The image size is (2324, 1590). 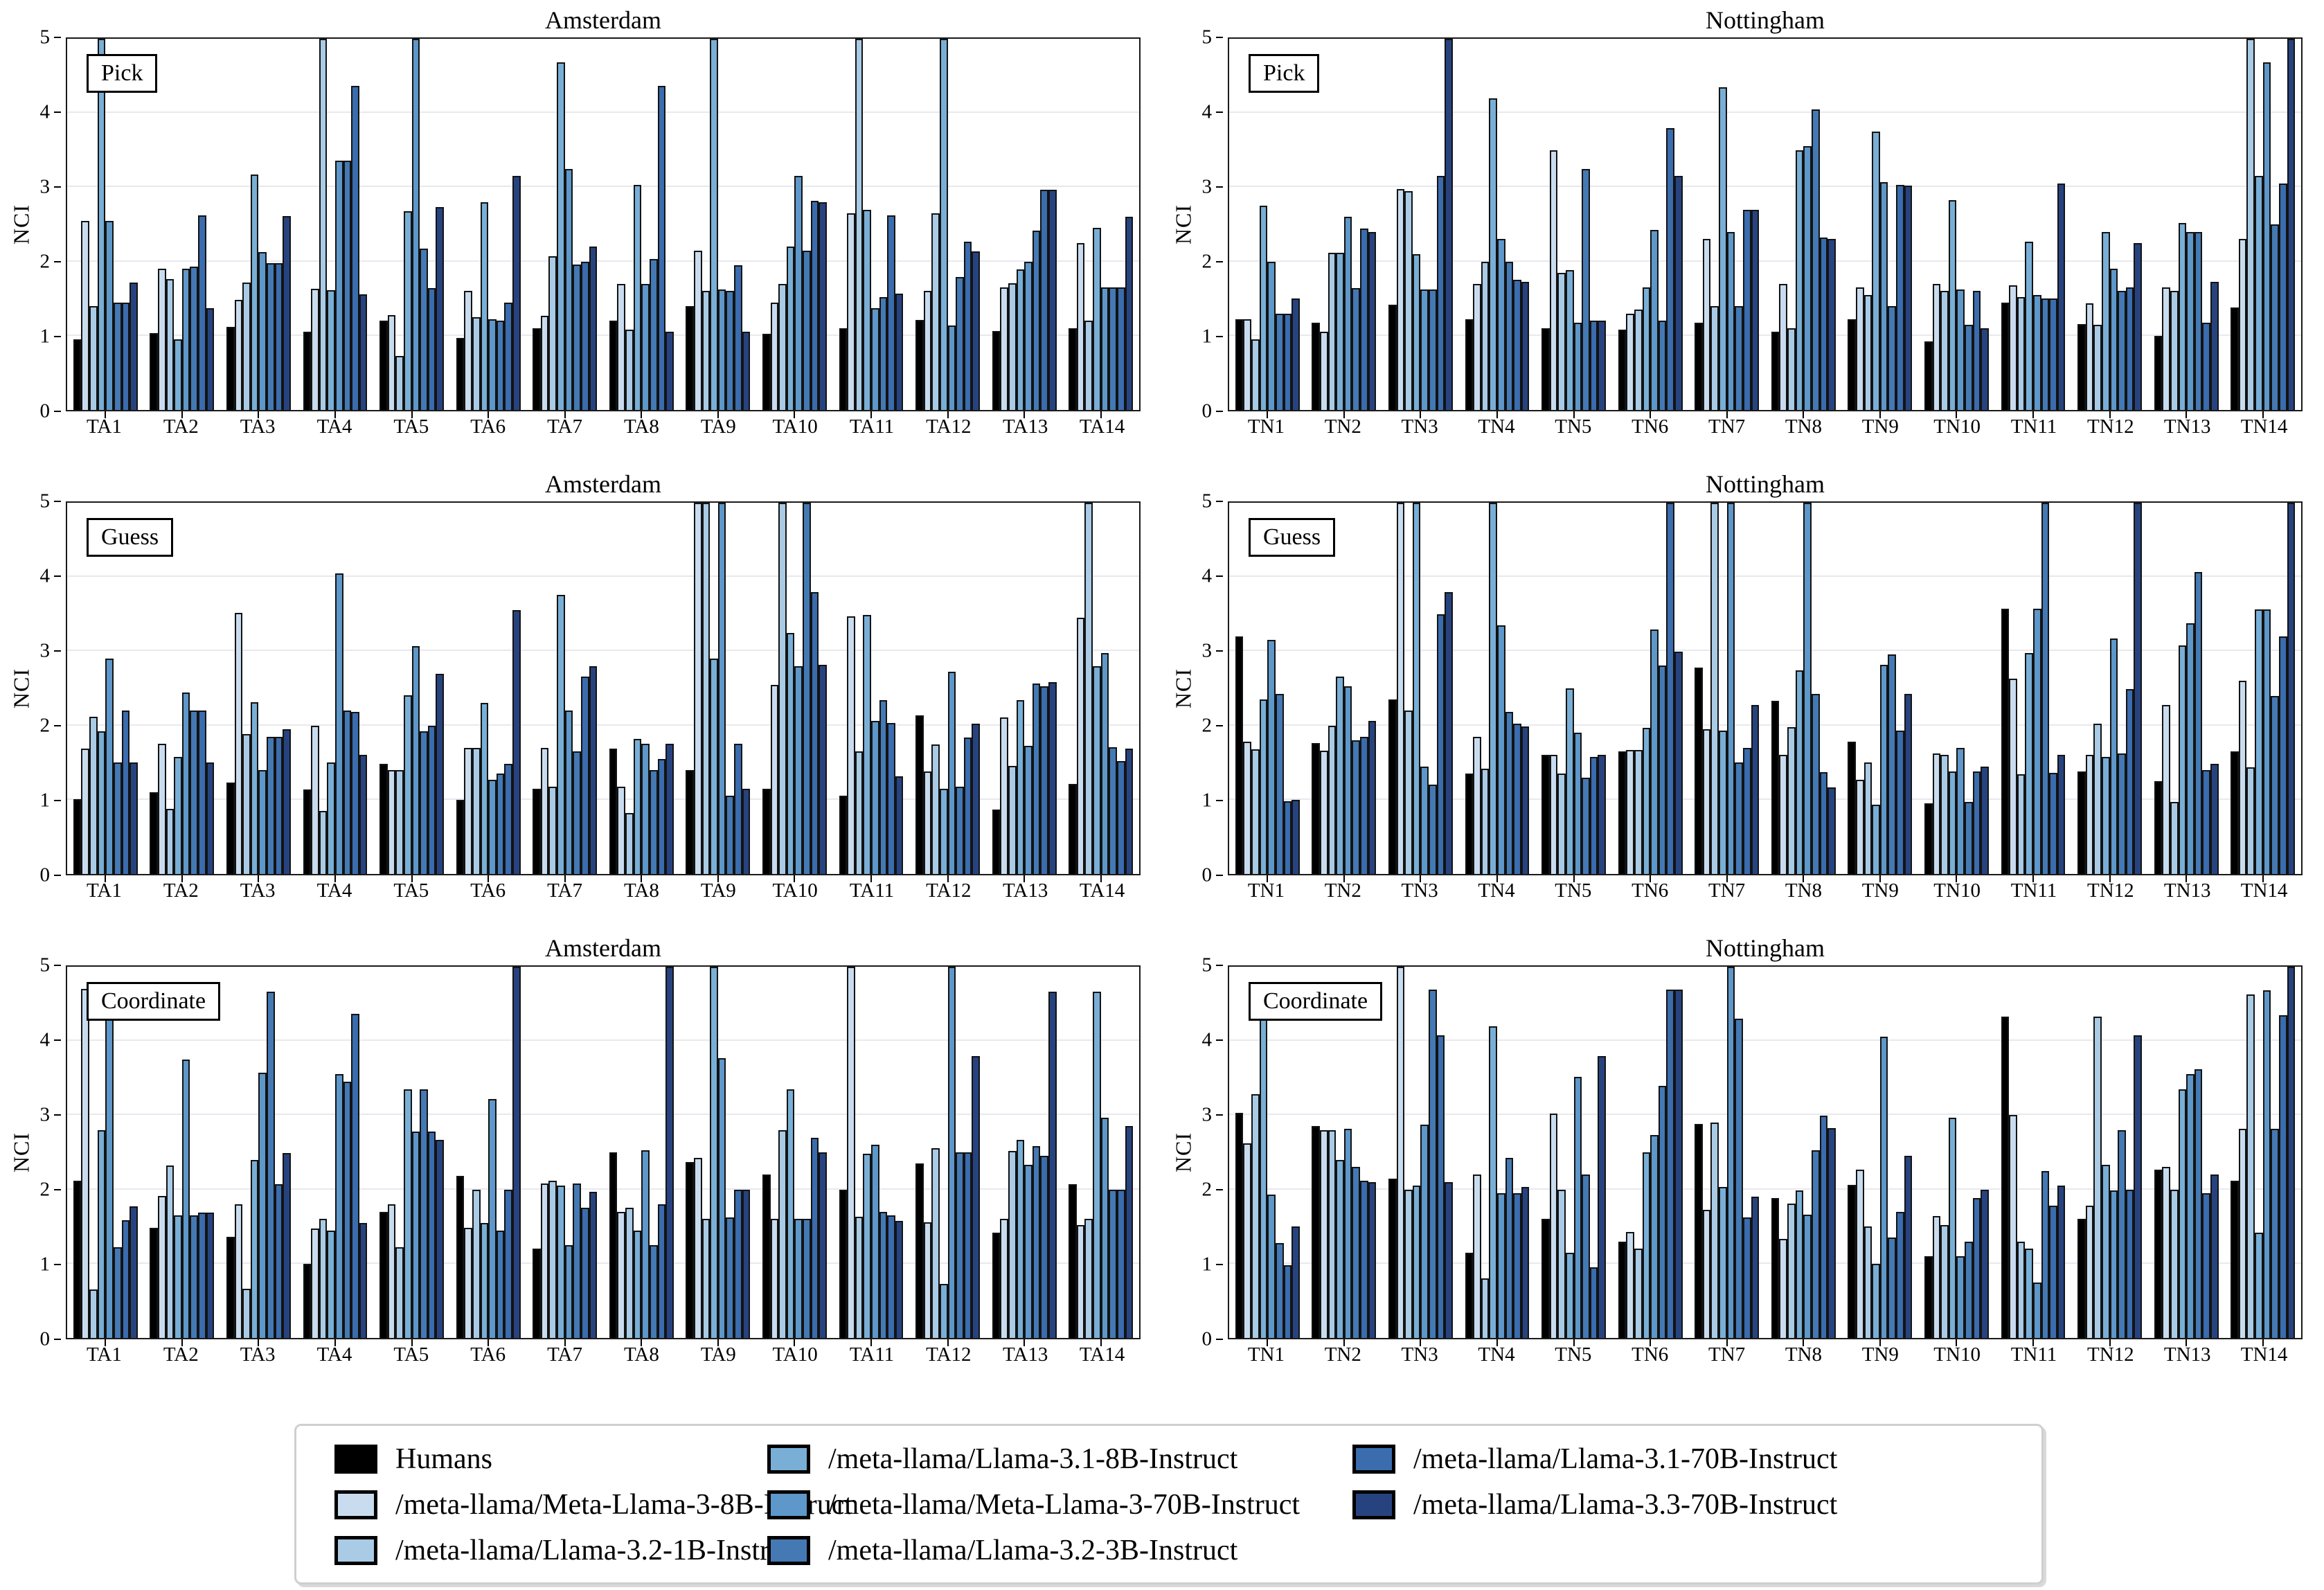 What do you see at coordinates (891, 312) in the screenshot?
I see `bar-TA11-s6` at bounding box center [891, 312].